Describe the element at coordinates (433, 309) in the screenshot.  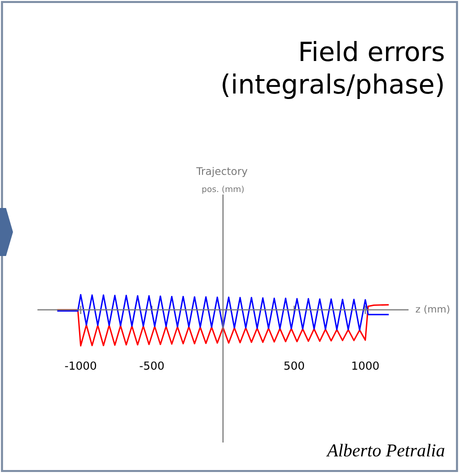
I see `x-axis-title: z (mm)` at that location.